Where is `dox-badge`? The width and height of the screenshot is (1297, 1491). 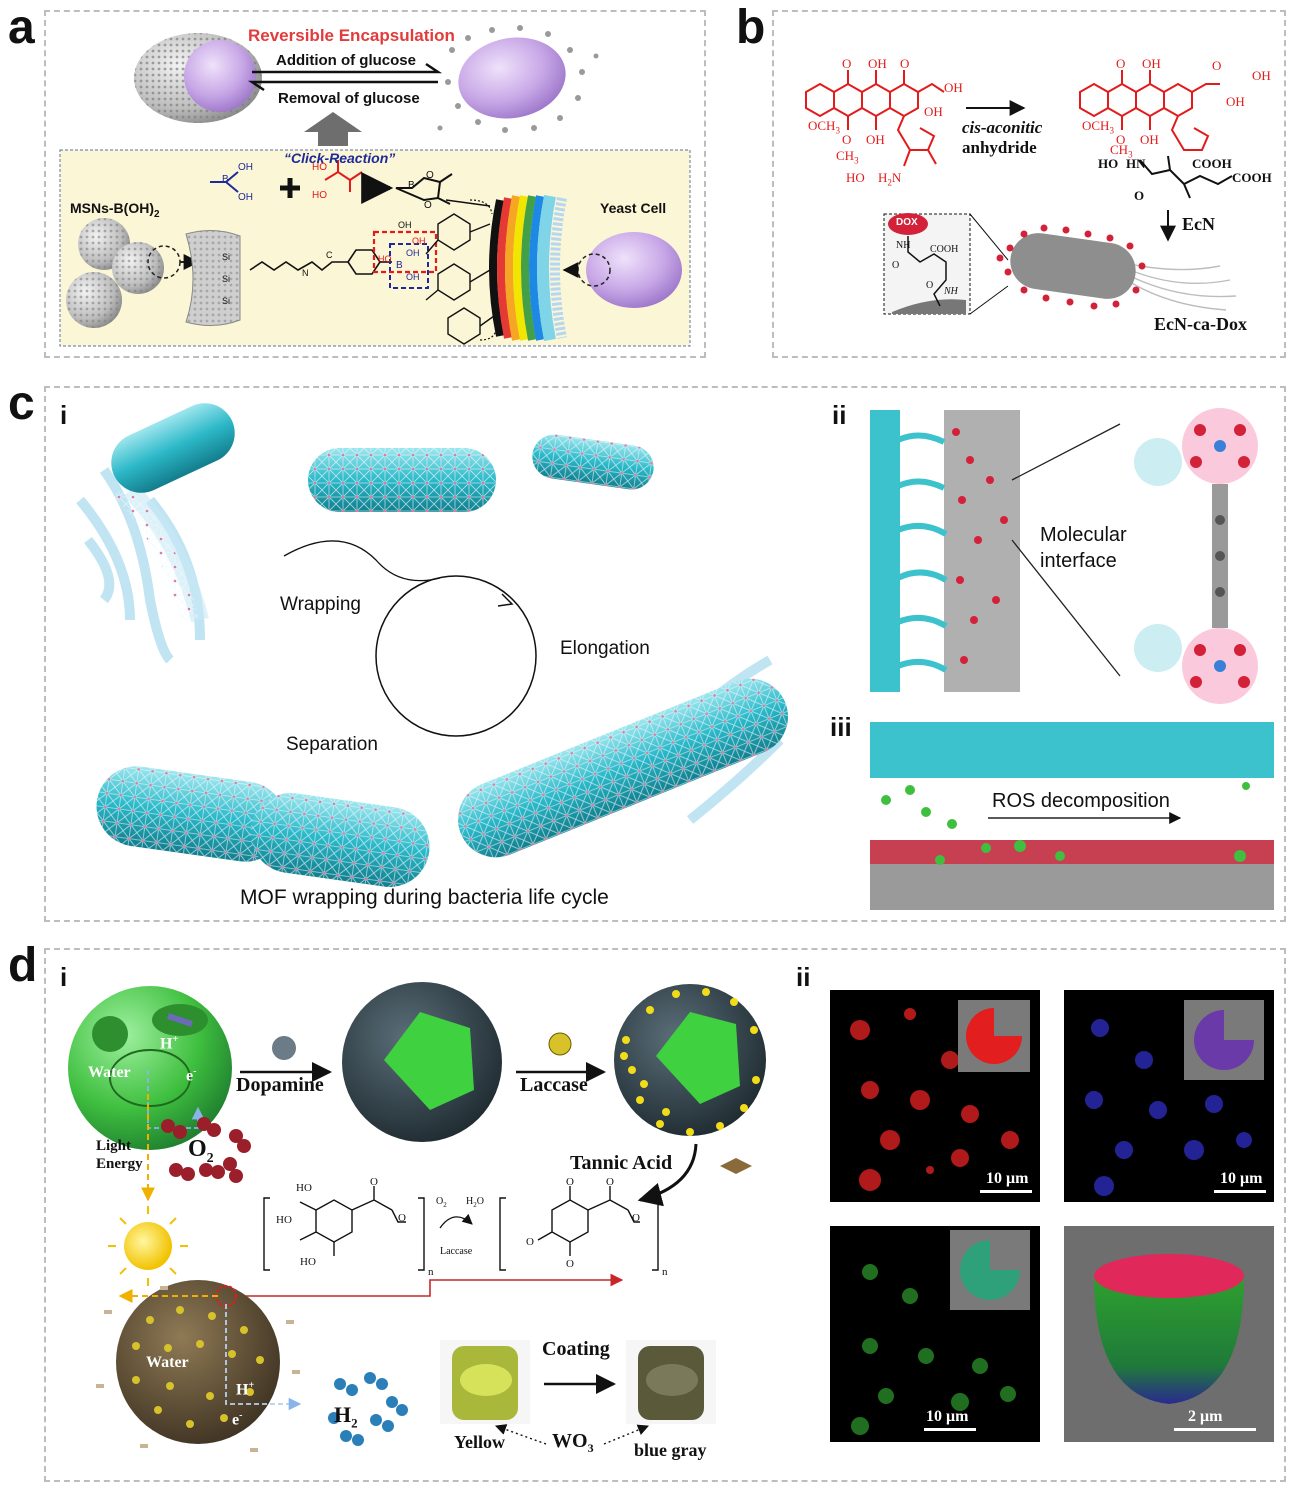 dox-badge is located at coordinates (908, 224).